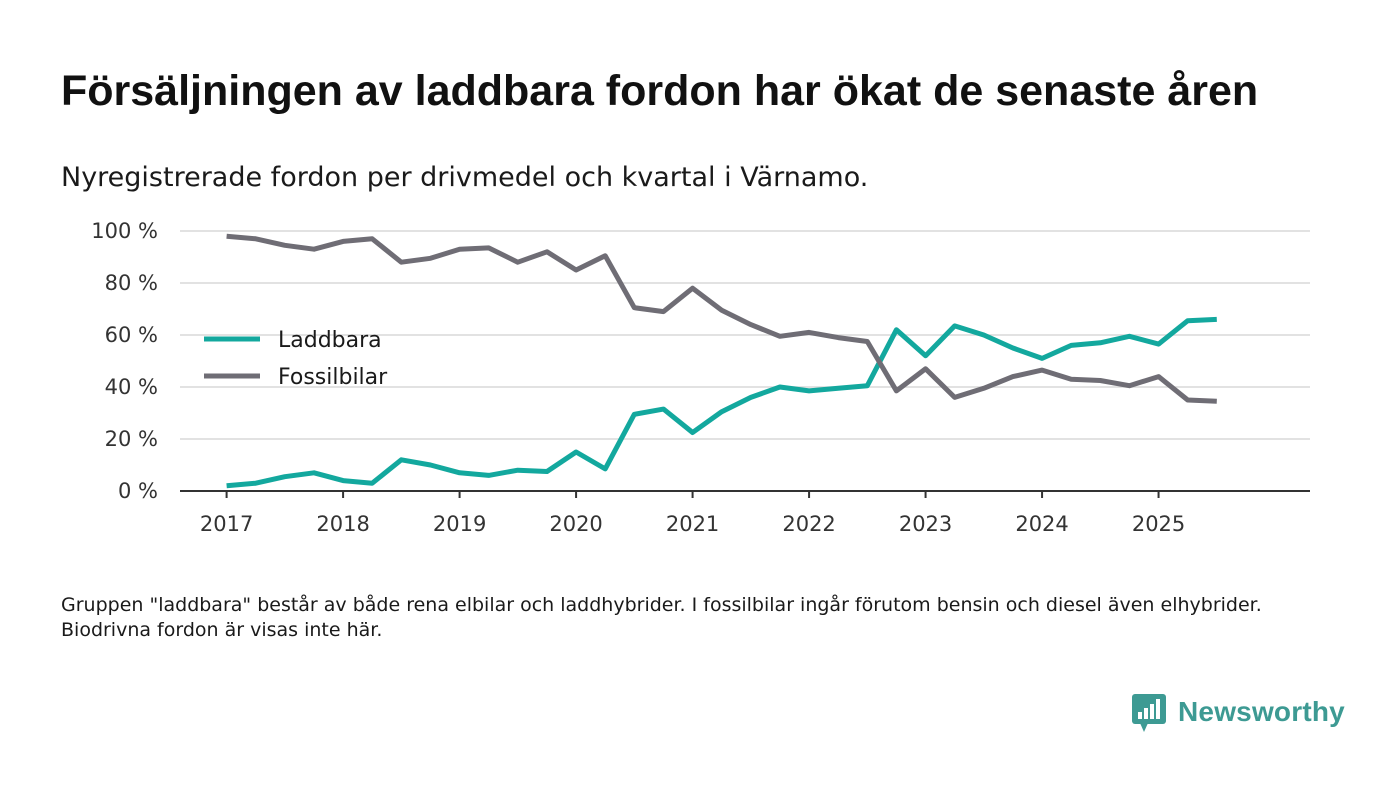  What do you see at coordinates (296, 359) in the screenshot?
I see `legend: Laddbara Fossilbilar` at bounding box center [296, 359].